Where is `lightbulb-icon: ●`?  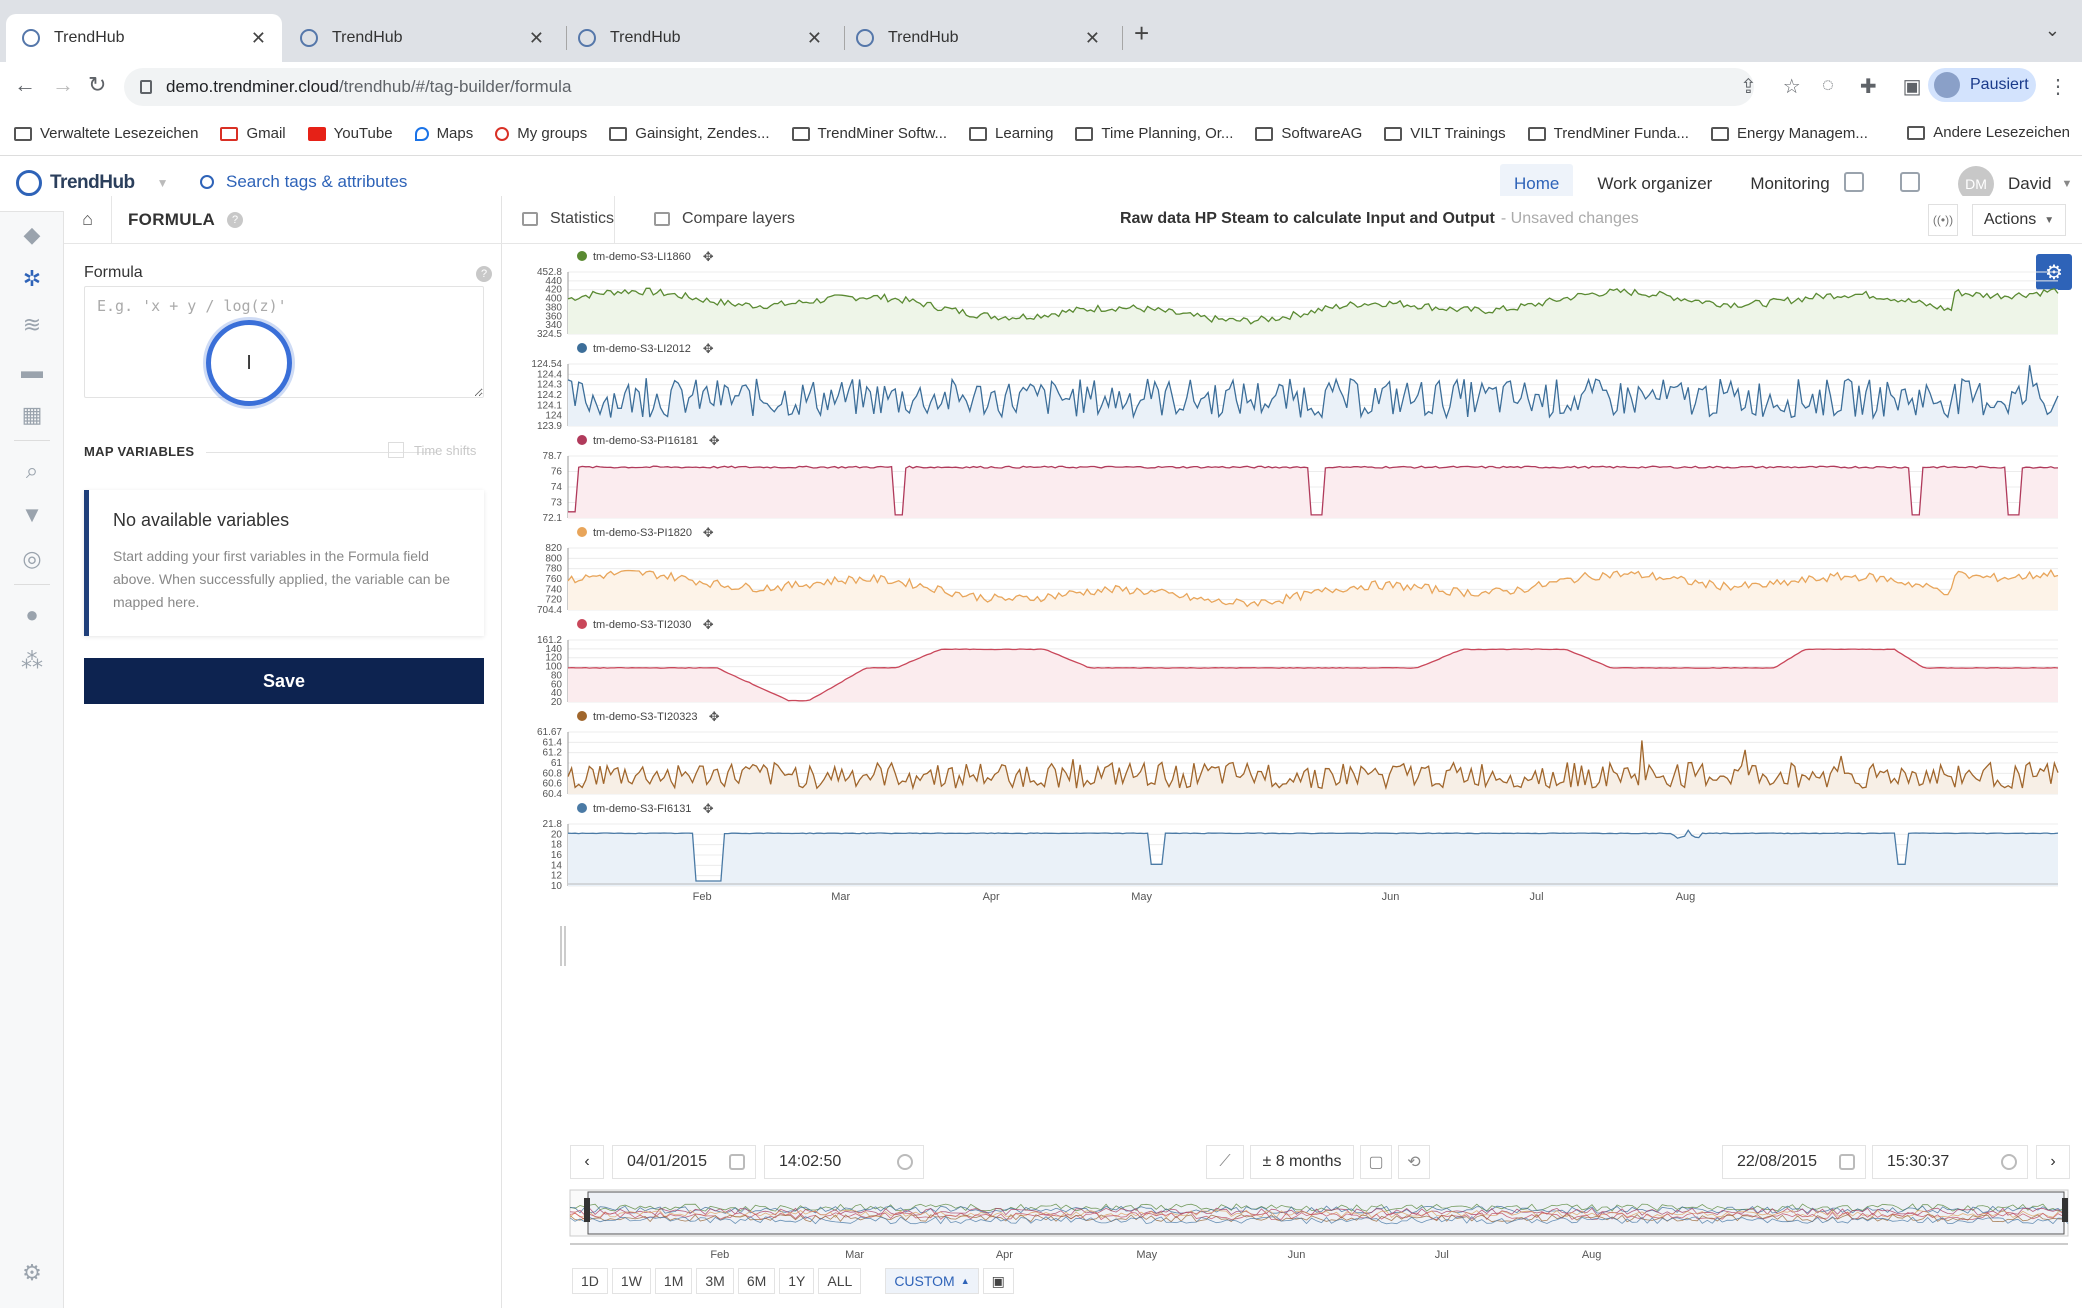 lightbulb-icon: ● is located at coordinates (32, 614).